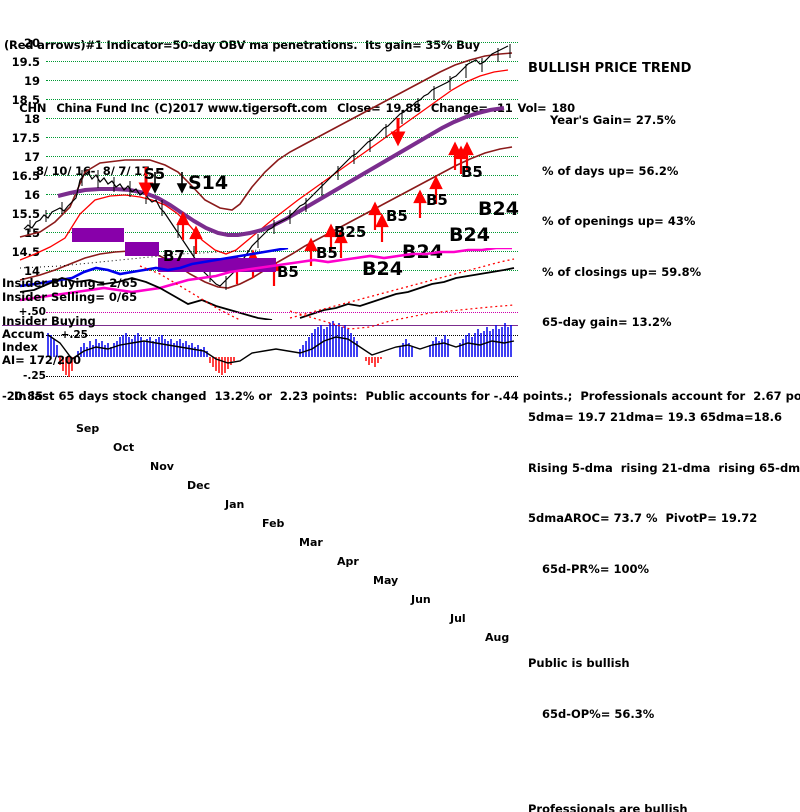 Image resolution: width=800 pixels, height=812 pixels. Describe the element at coordinates (155, 174) in the screenshot. I see `chart-annotation-s5: S5` at that location.